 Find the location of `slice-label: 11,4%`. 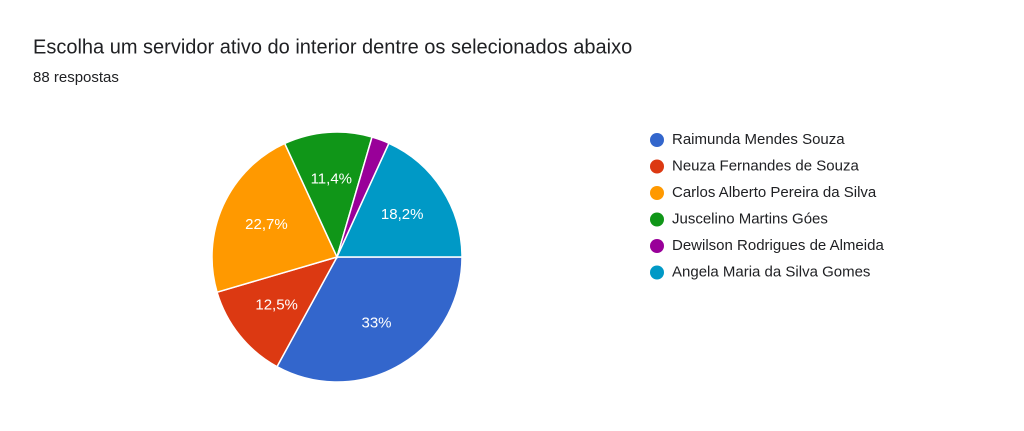

slice-label: 11,4% is located at coordinates (331, 179).